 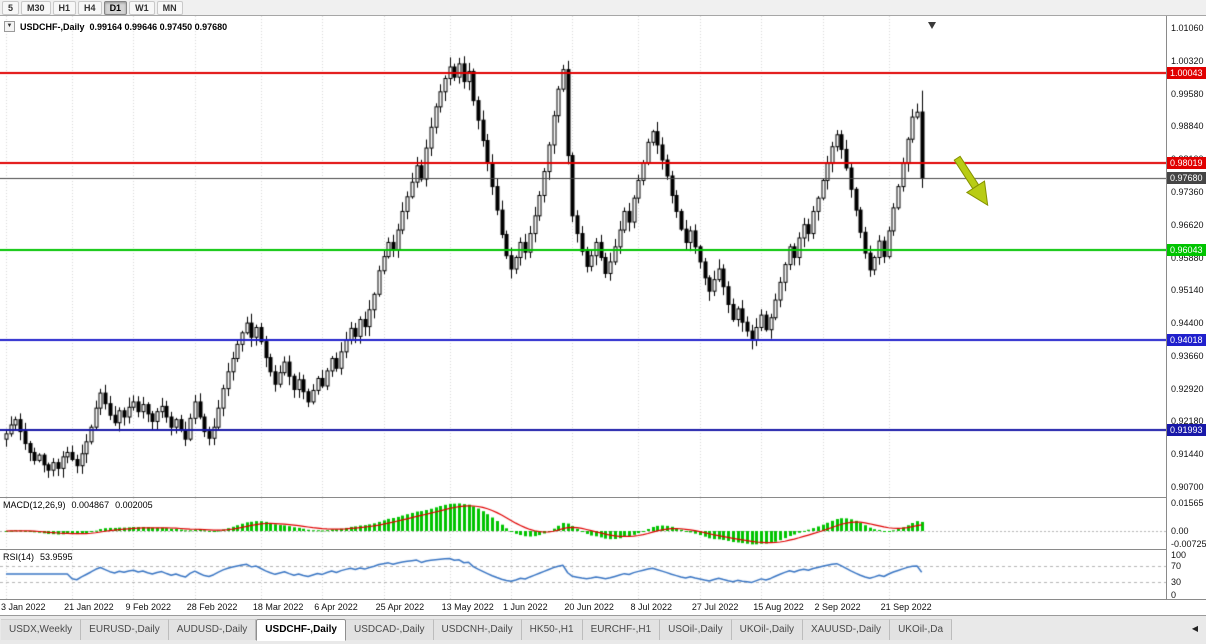 What do you see at coordinates (696, 629) in the screenshot?
I see `chart-tab-usoil-daily: USOil-,Daily` at bounding box center [696, 629].